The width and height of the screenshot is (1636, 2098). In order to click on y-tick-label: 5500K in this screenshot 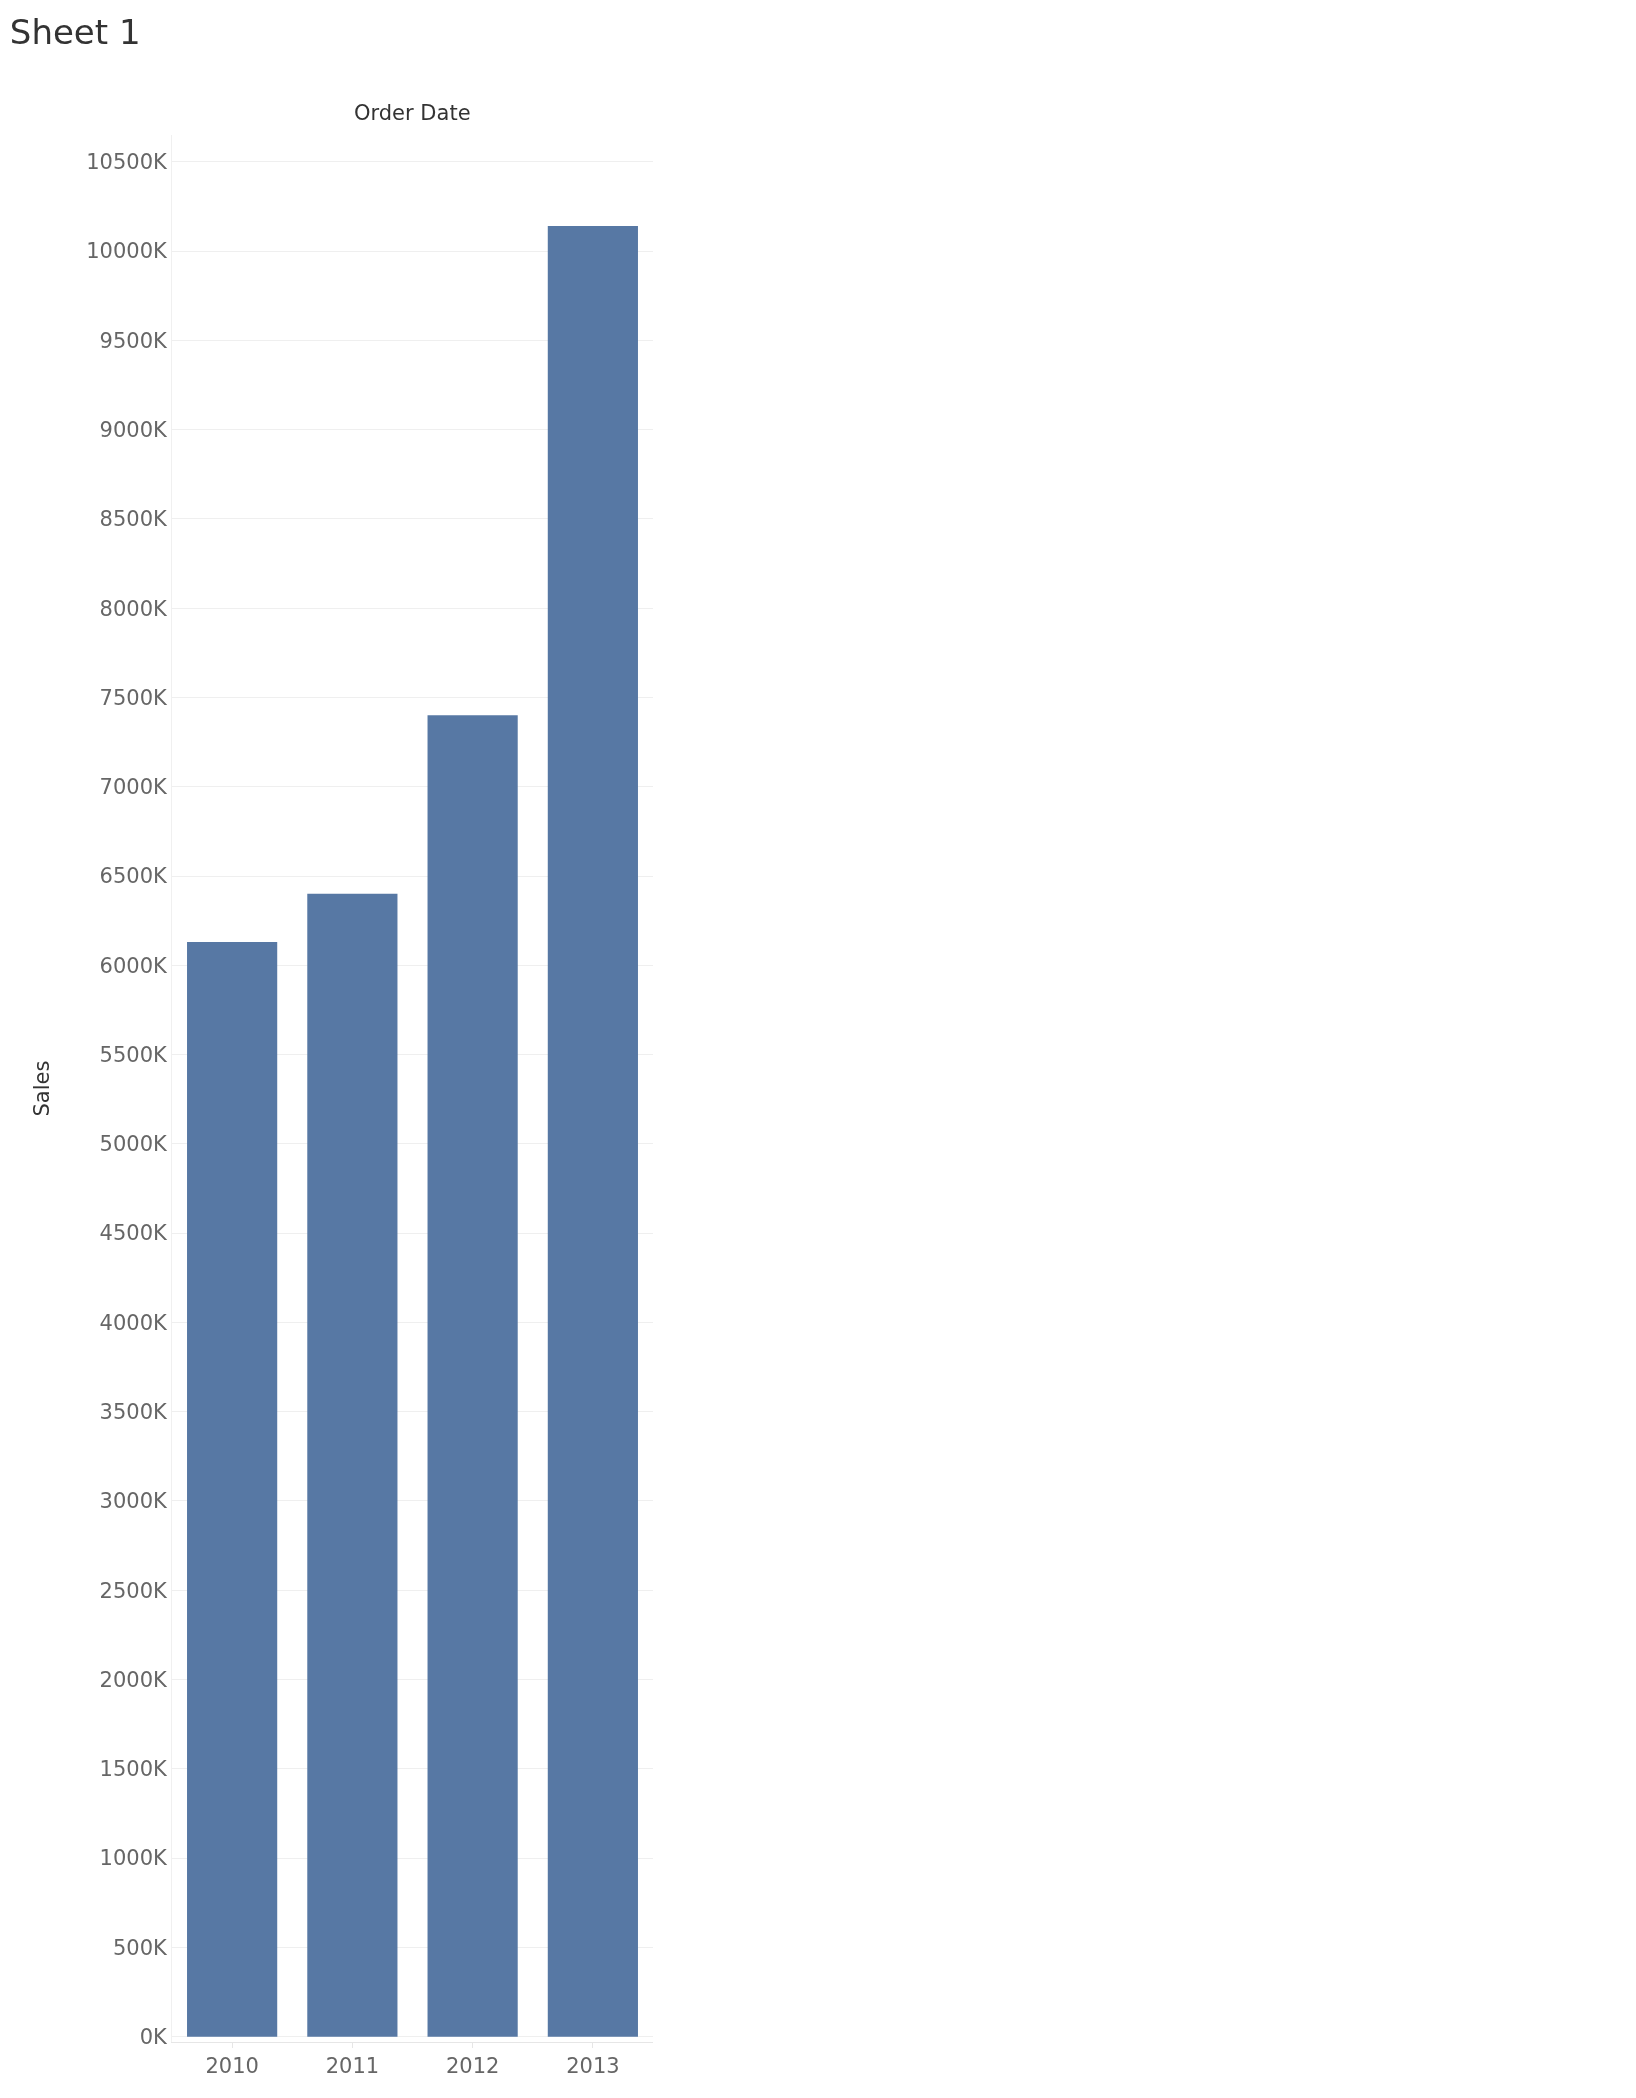, I will do `click(134, 1054)`.